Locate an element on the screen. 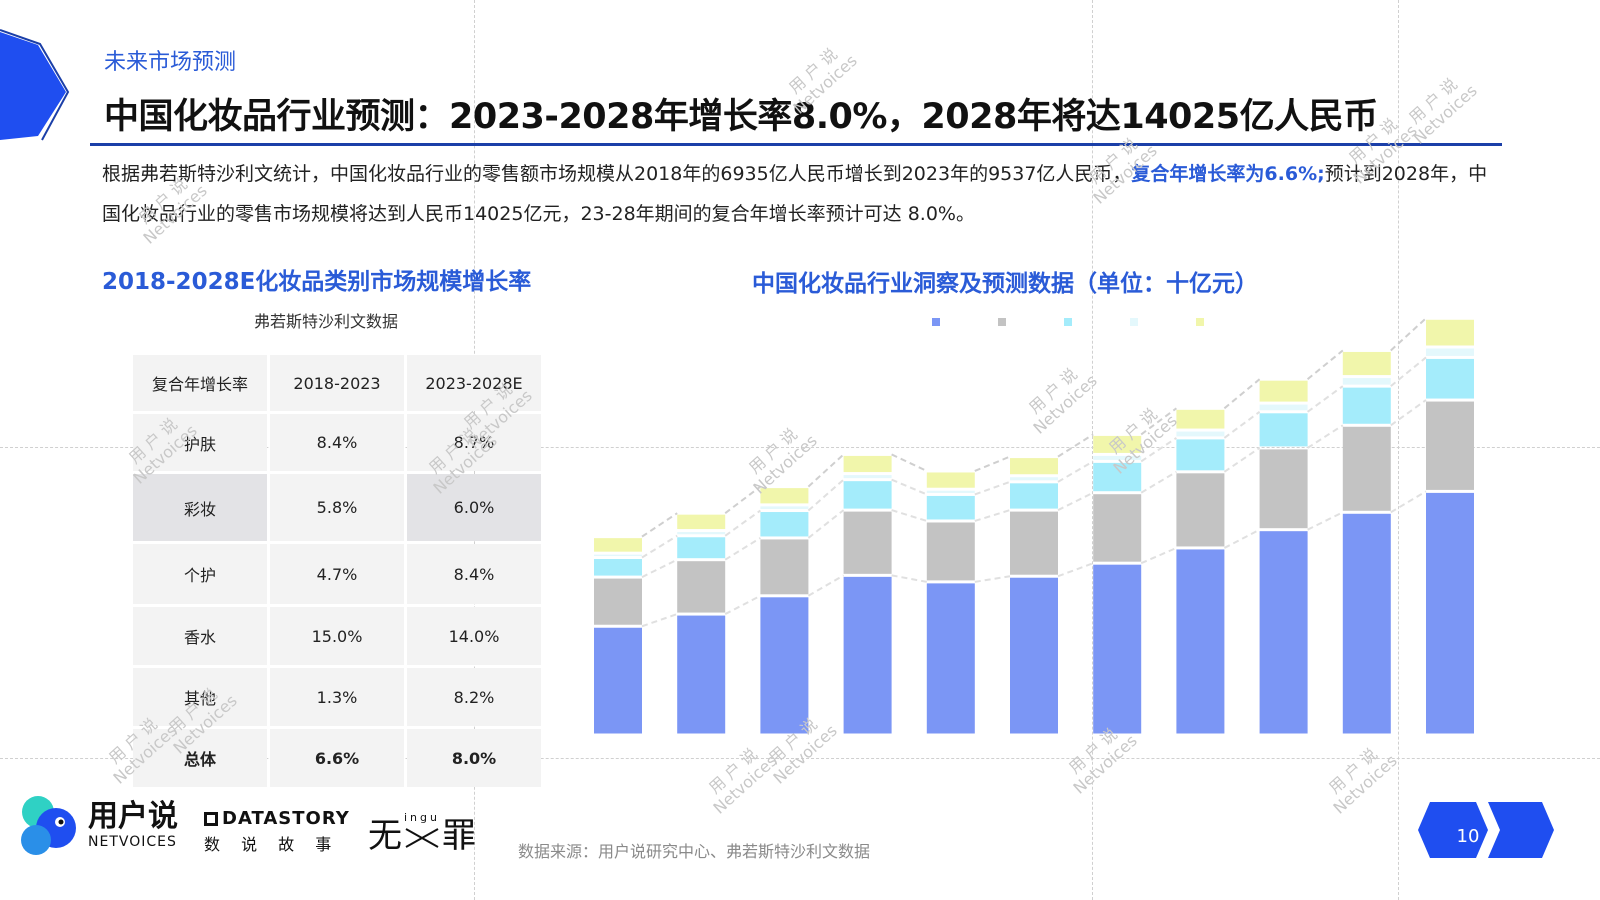  datastory-logo: DATASTORY 数 说 故 事 is located at coordinates (277, 831).